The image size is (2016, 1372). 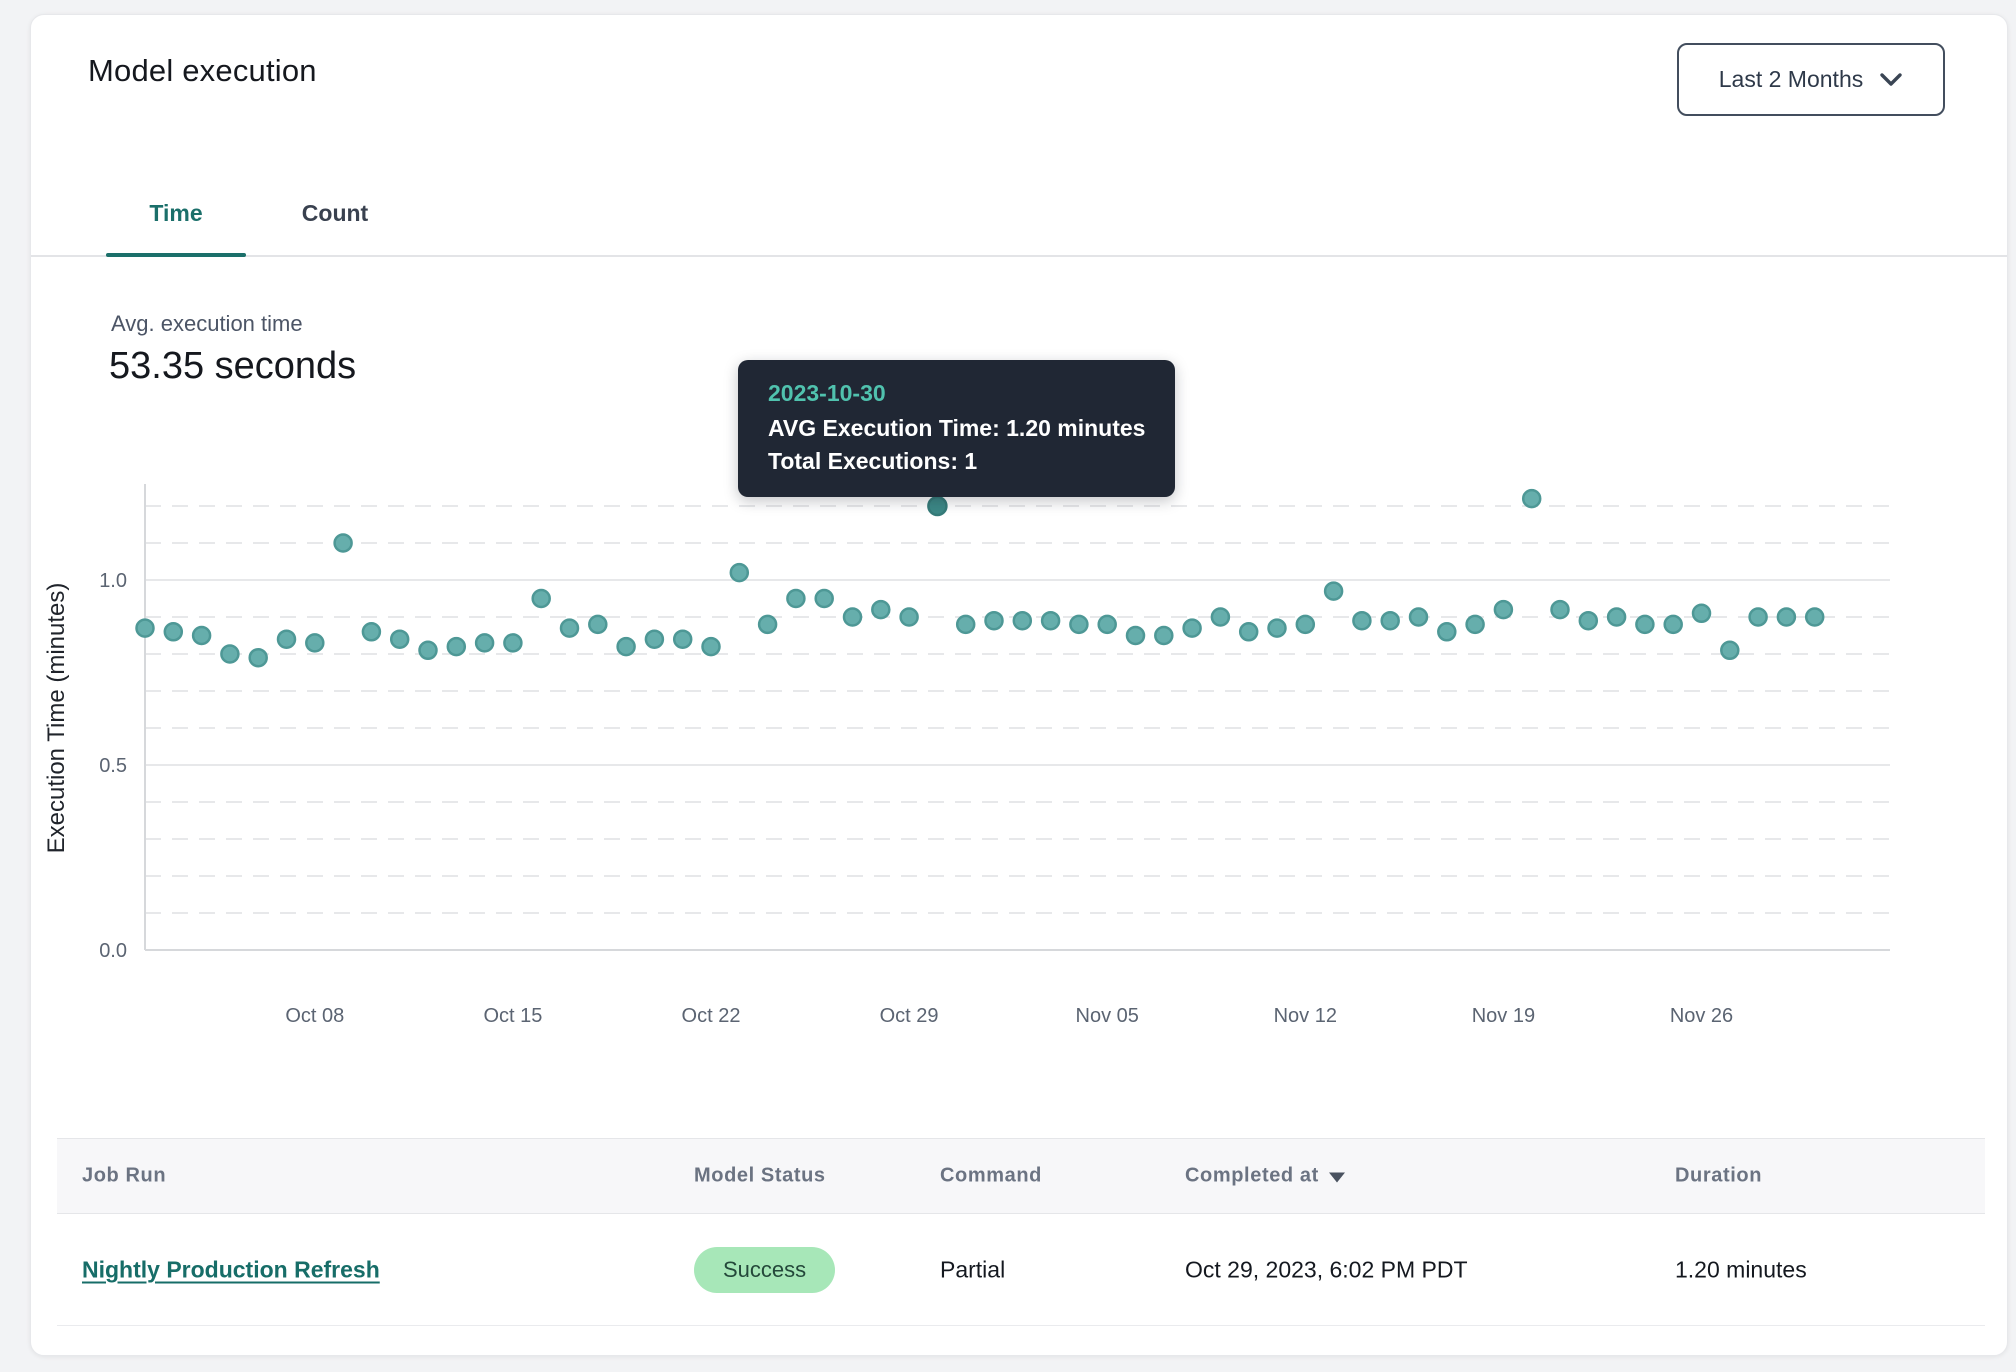 I want to click on svg-text: Oct 22, so click(x=711, y=1016).